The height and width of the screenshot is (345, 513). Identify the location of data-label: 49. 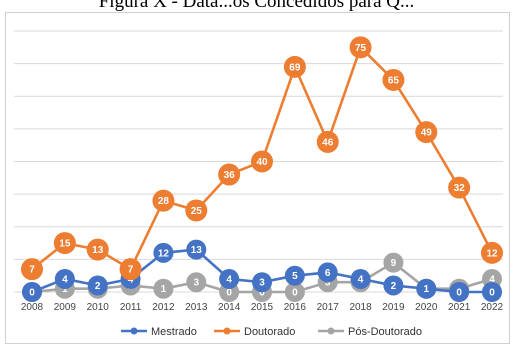
(427, 133).